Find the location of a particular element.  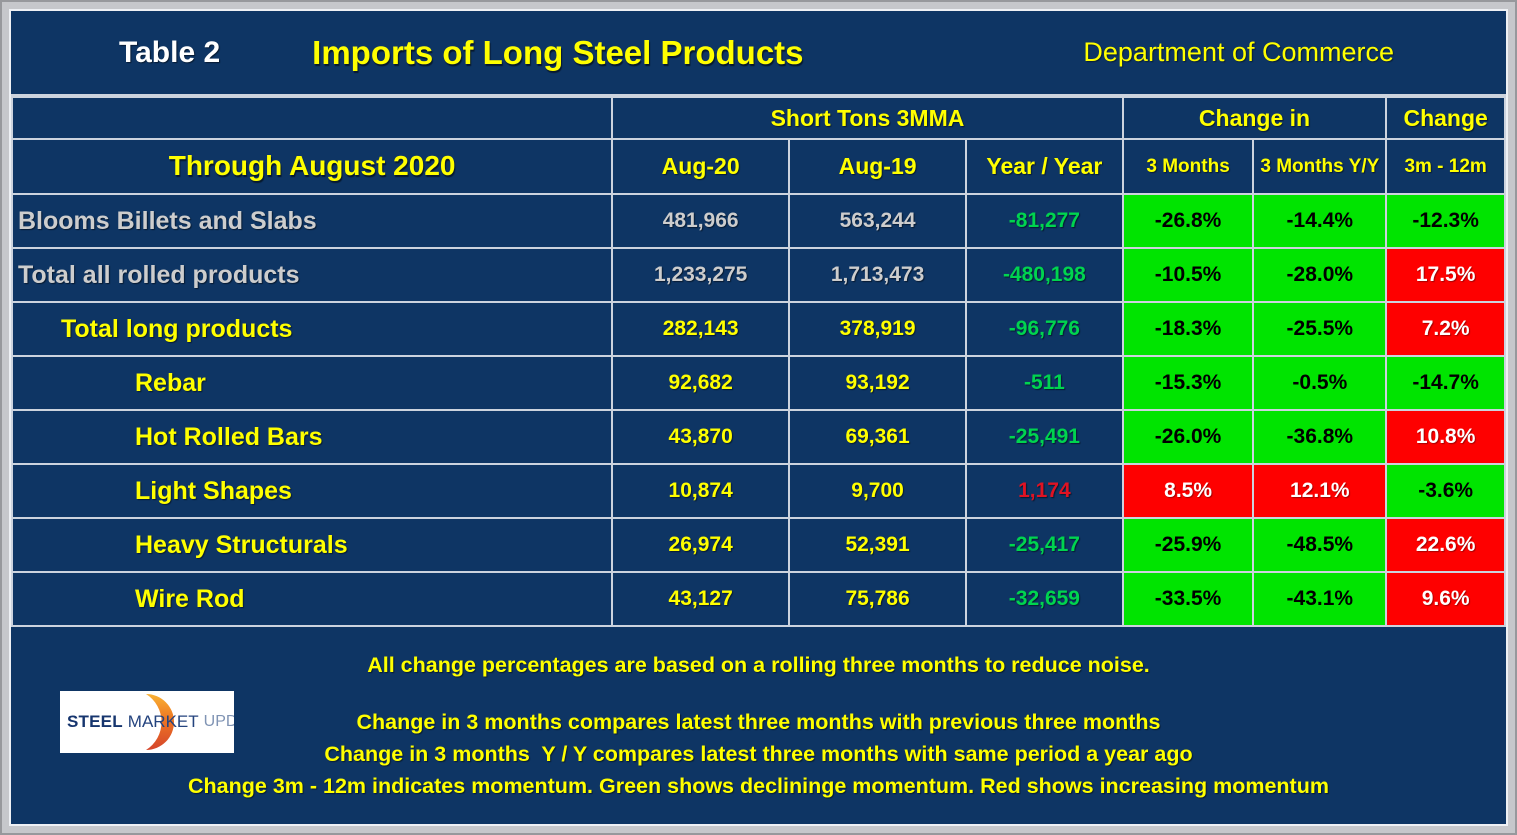

cell-aug20: 92,682 is located at coordinates (701, 383).